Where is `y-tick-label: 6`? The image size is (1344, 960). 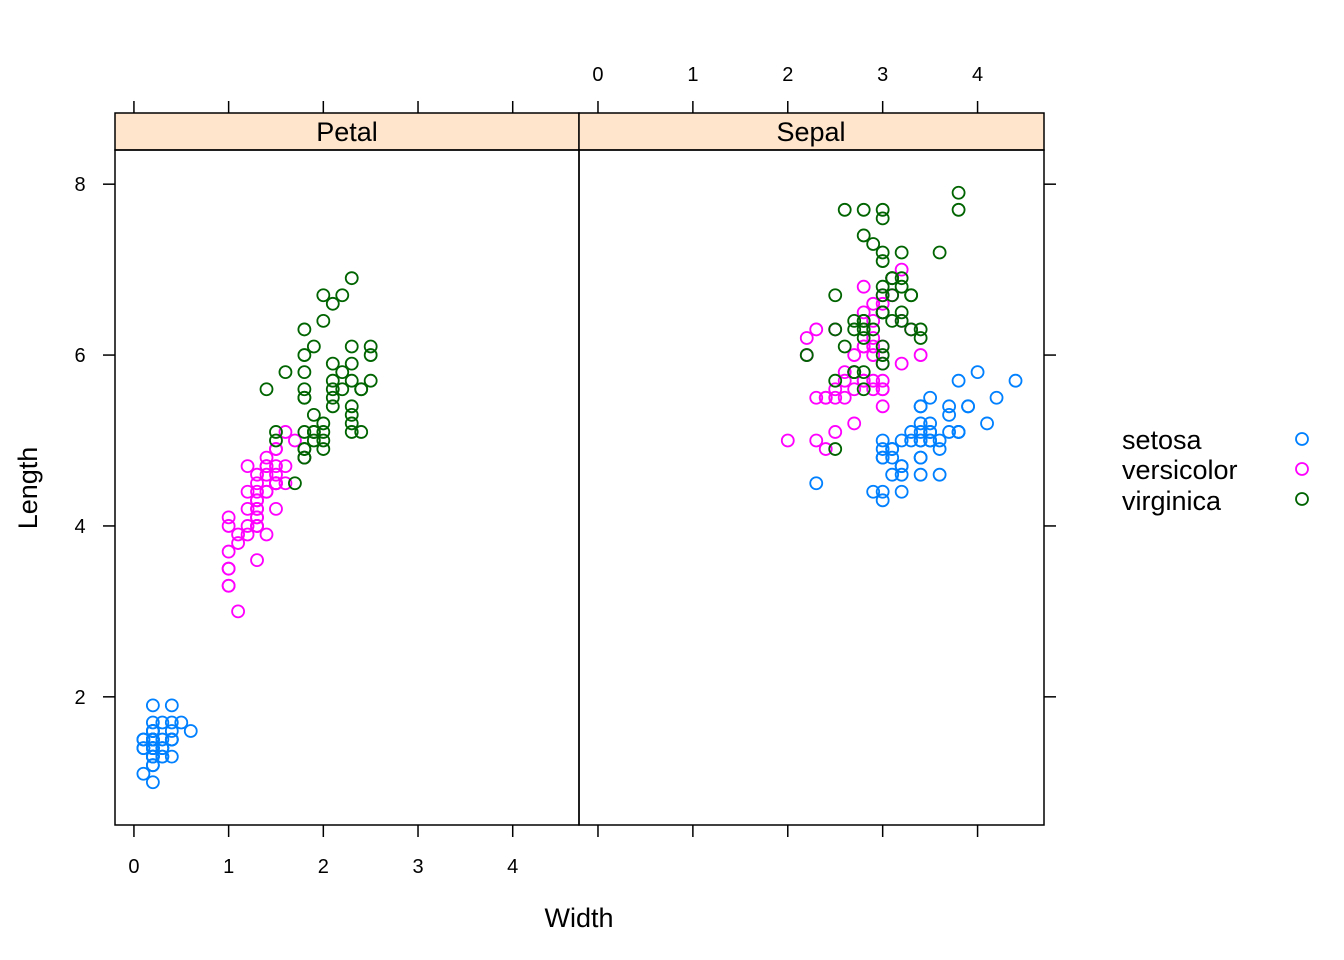
y-tick-label: 6 is located at coordinates (79, 356).